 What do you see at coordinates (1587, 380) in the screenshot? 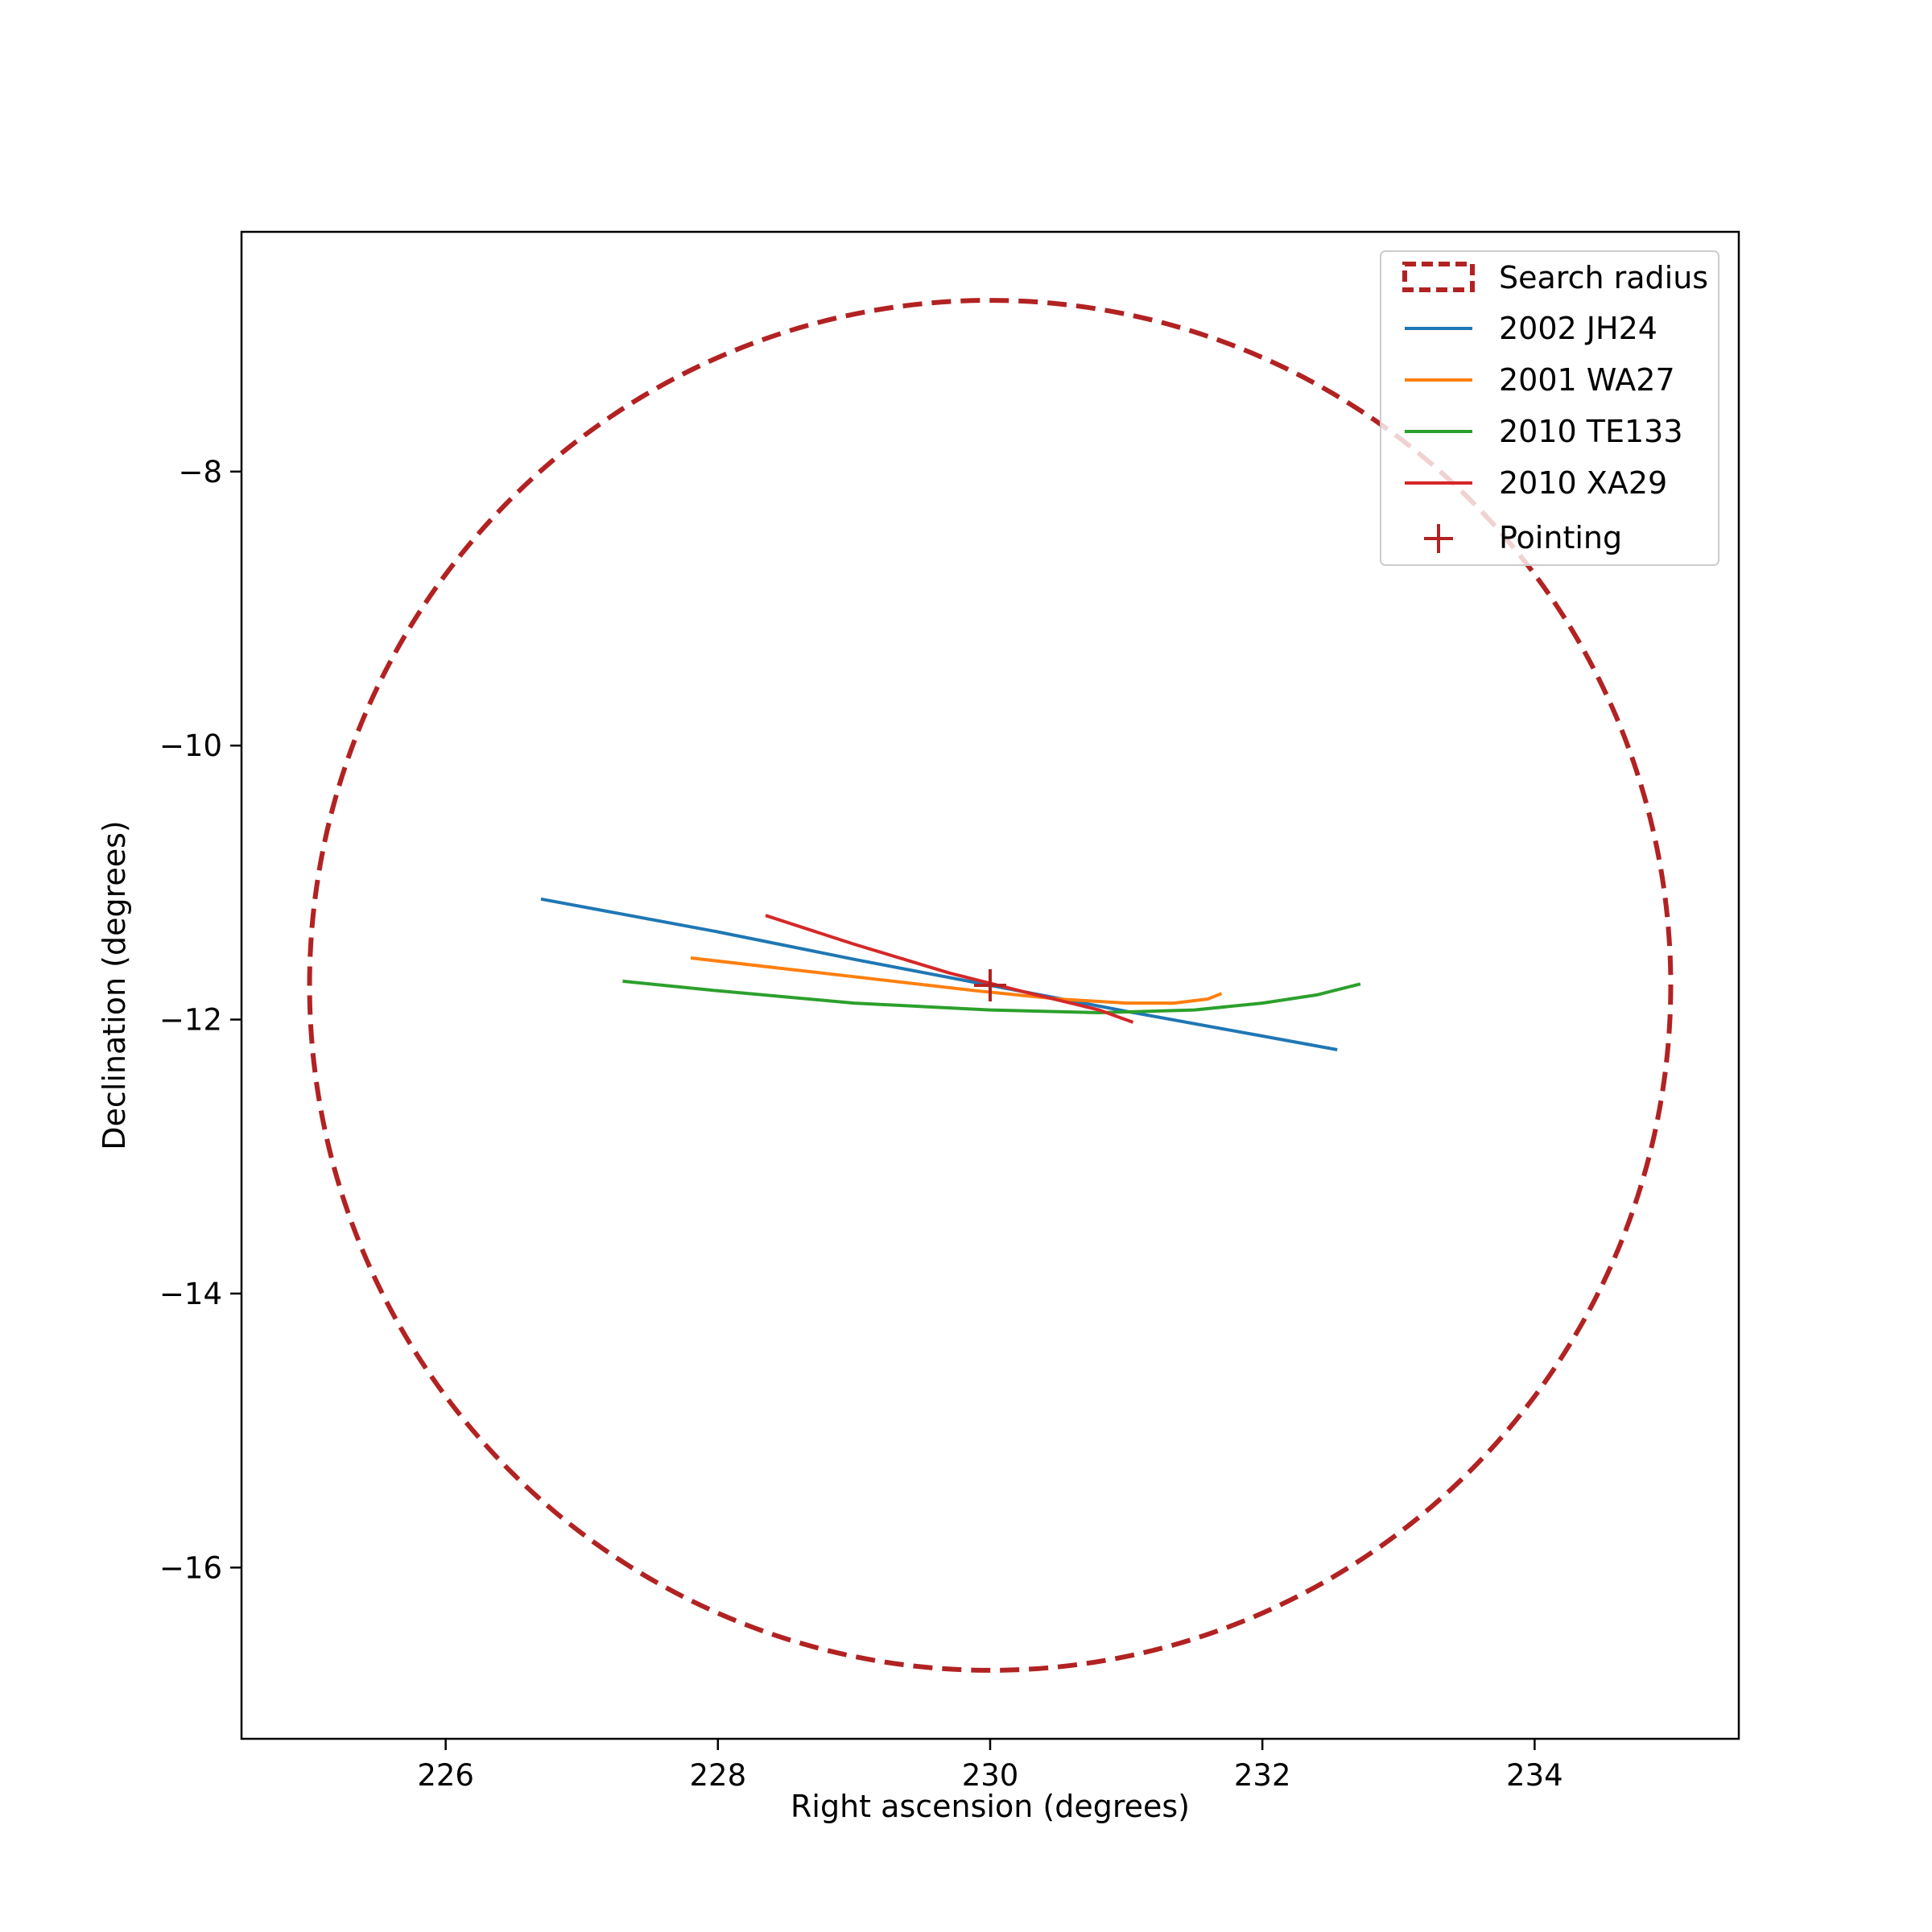
I see `legend-series-1-label: 2001 WA27` at bounding box center [1587, 380].